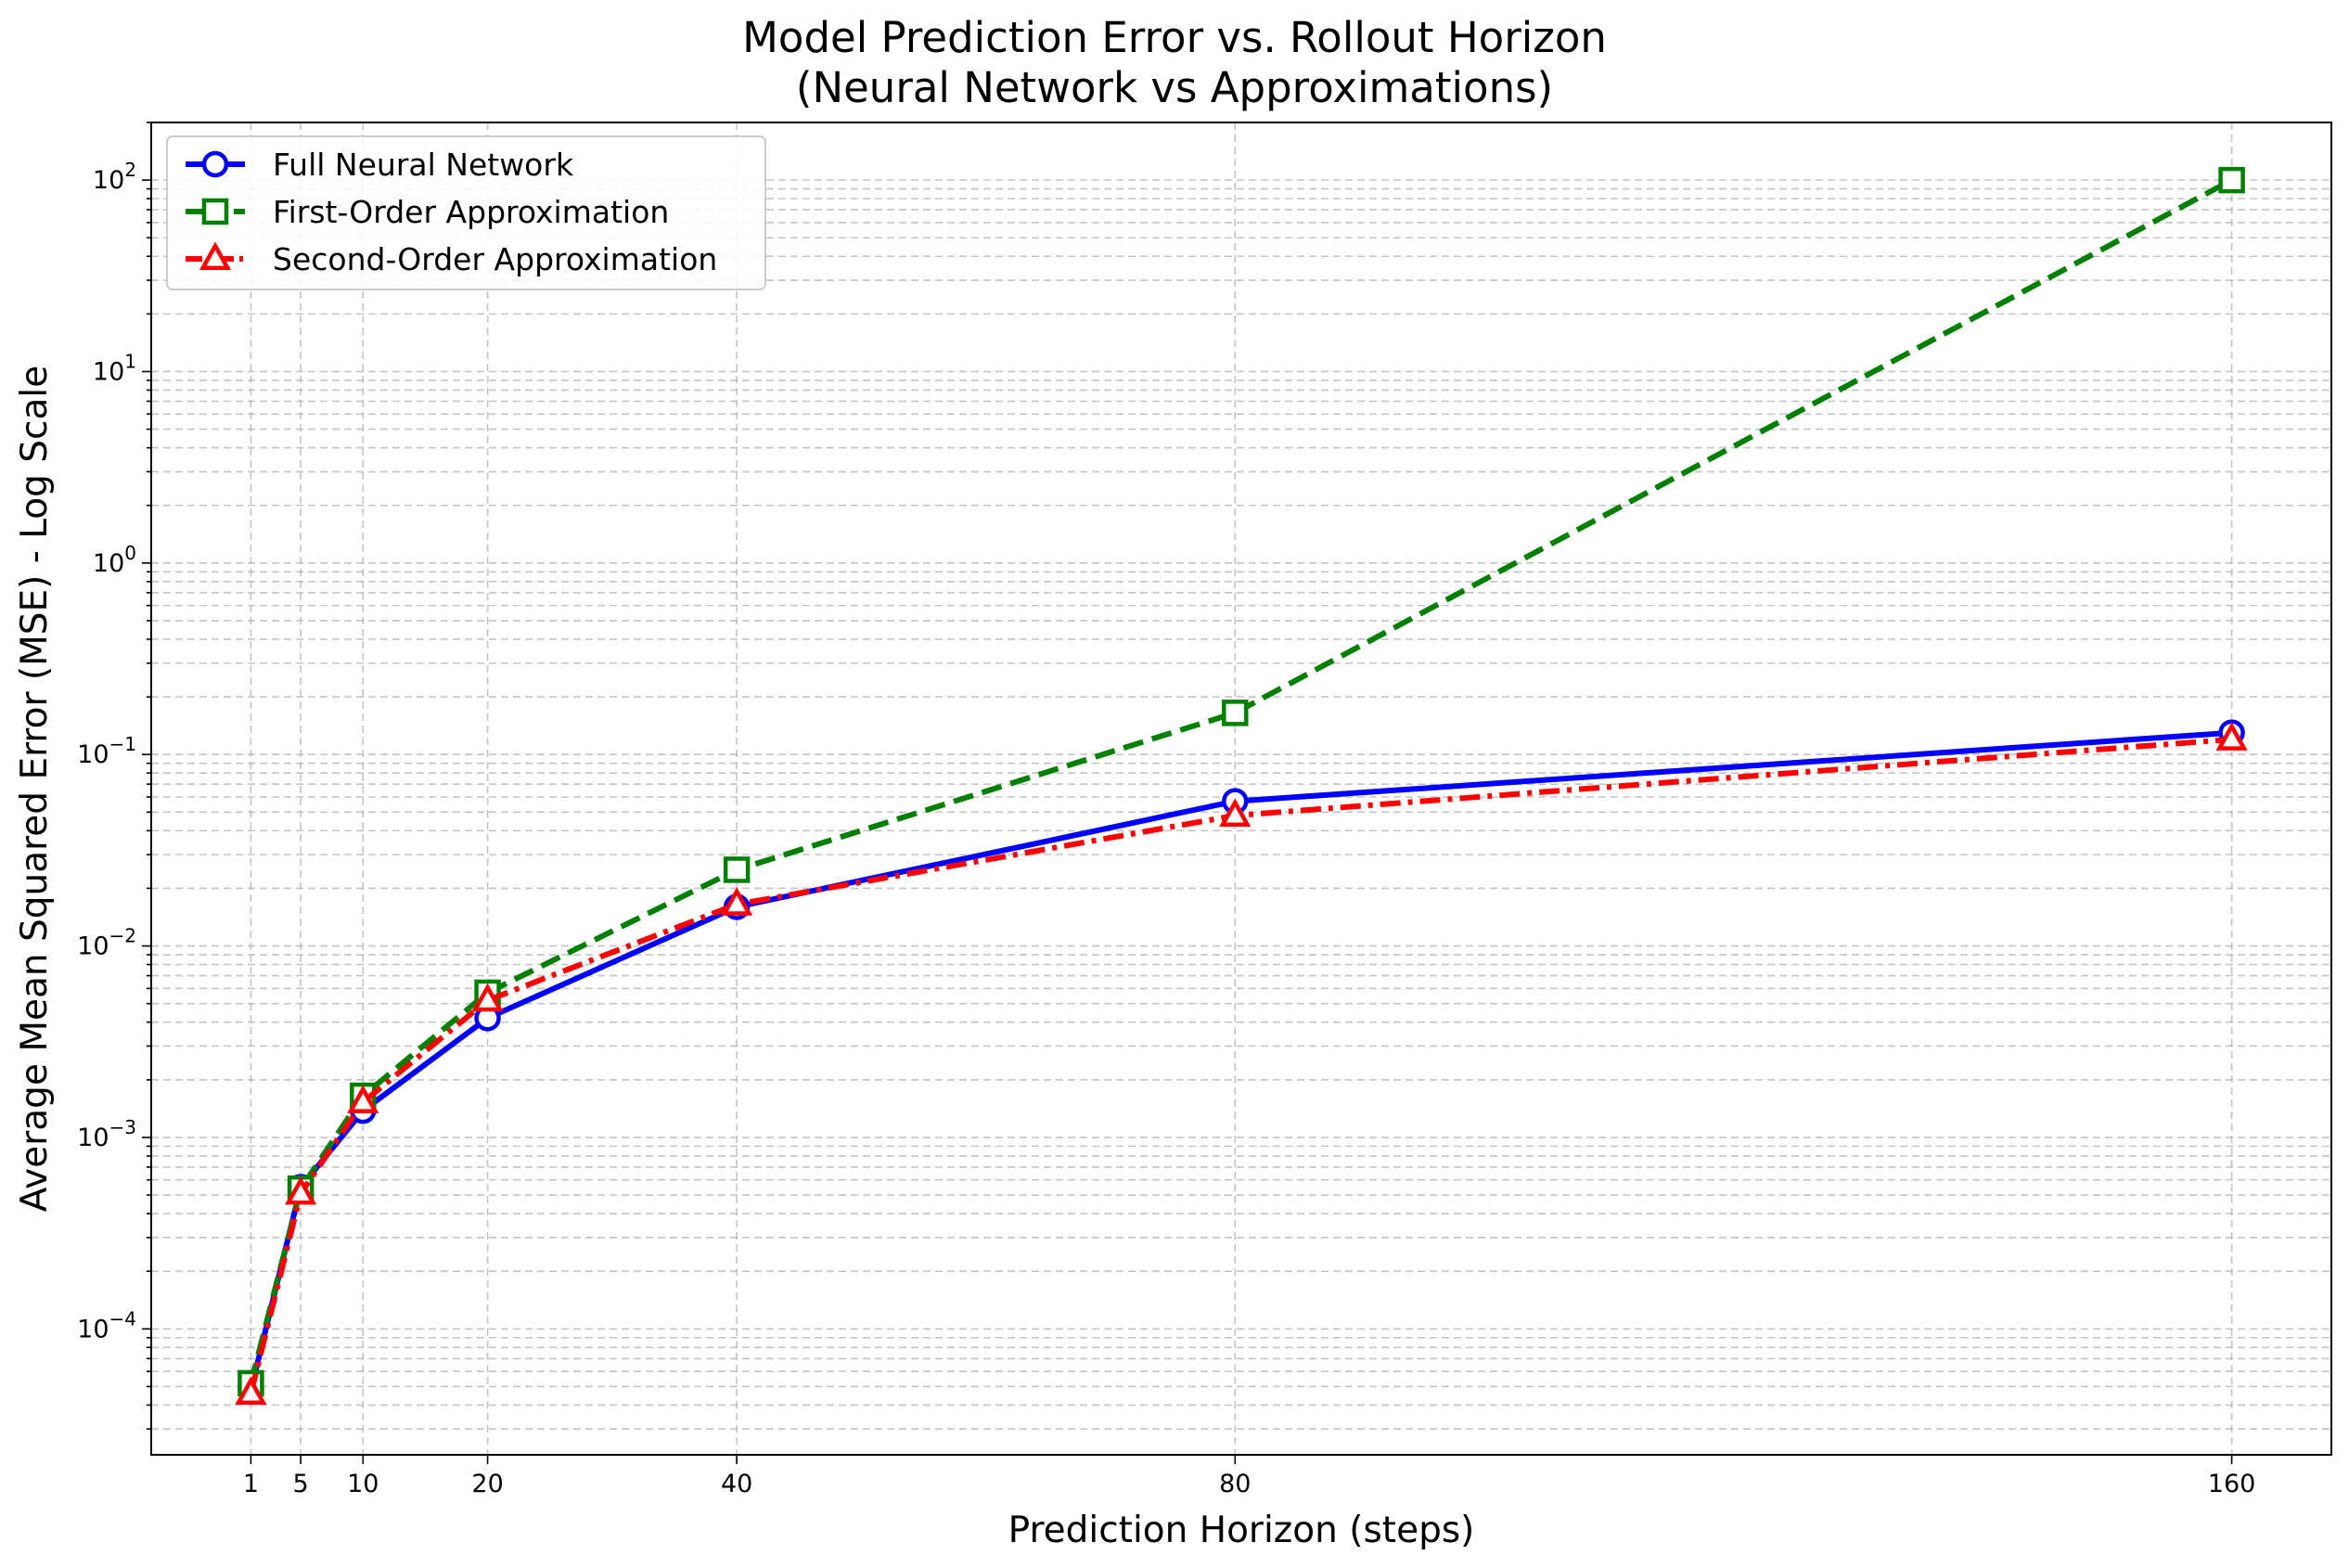 The height and width of the screenshot is (1568, 2349). I want to click on y-tick-label: 10¹, so click(114, 368).